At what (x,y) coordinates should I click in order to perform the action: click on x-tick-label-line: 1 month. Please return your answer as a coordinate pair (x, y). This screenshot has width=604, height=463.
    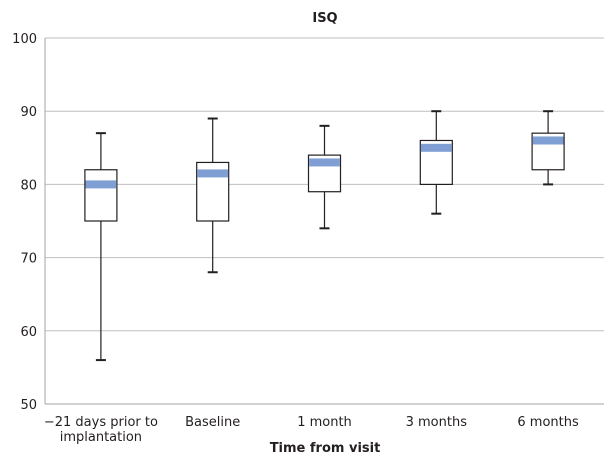
    Looking at the image, I should click on (324, 422).